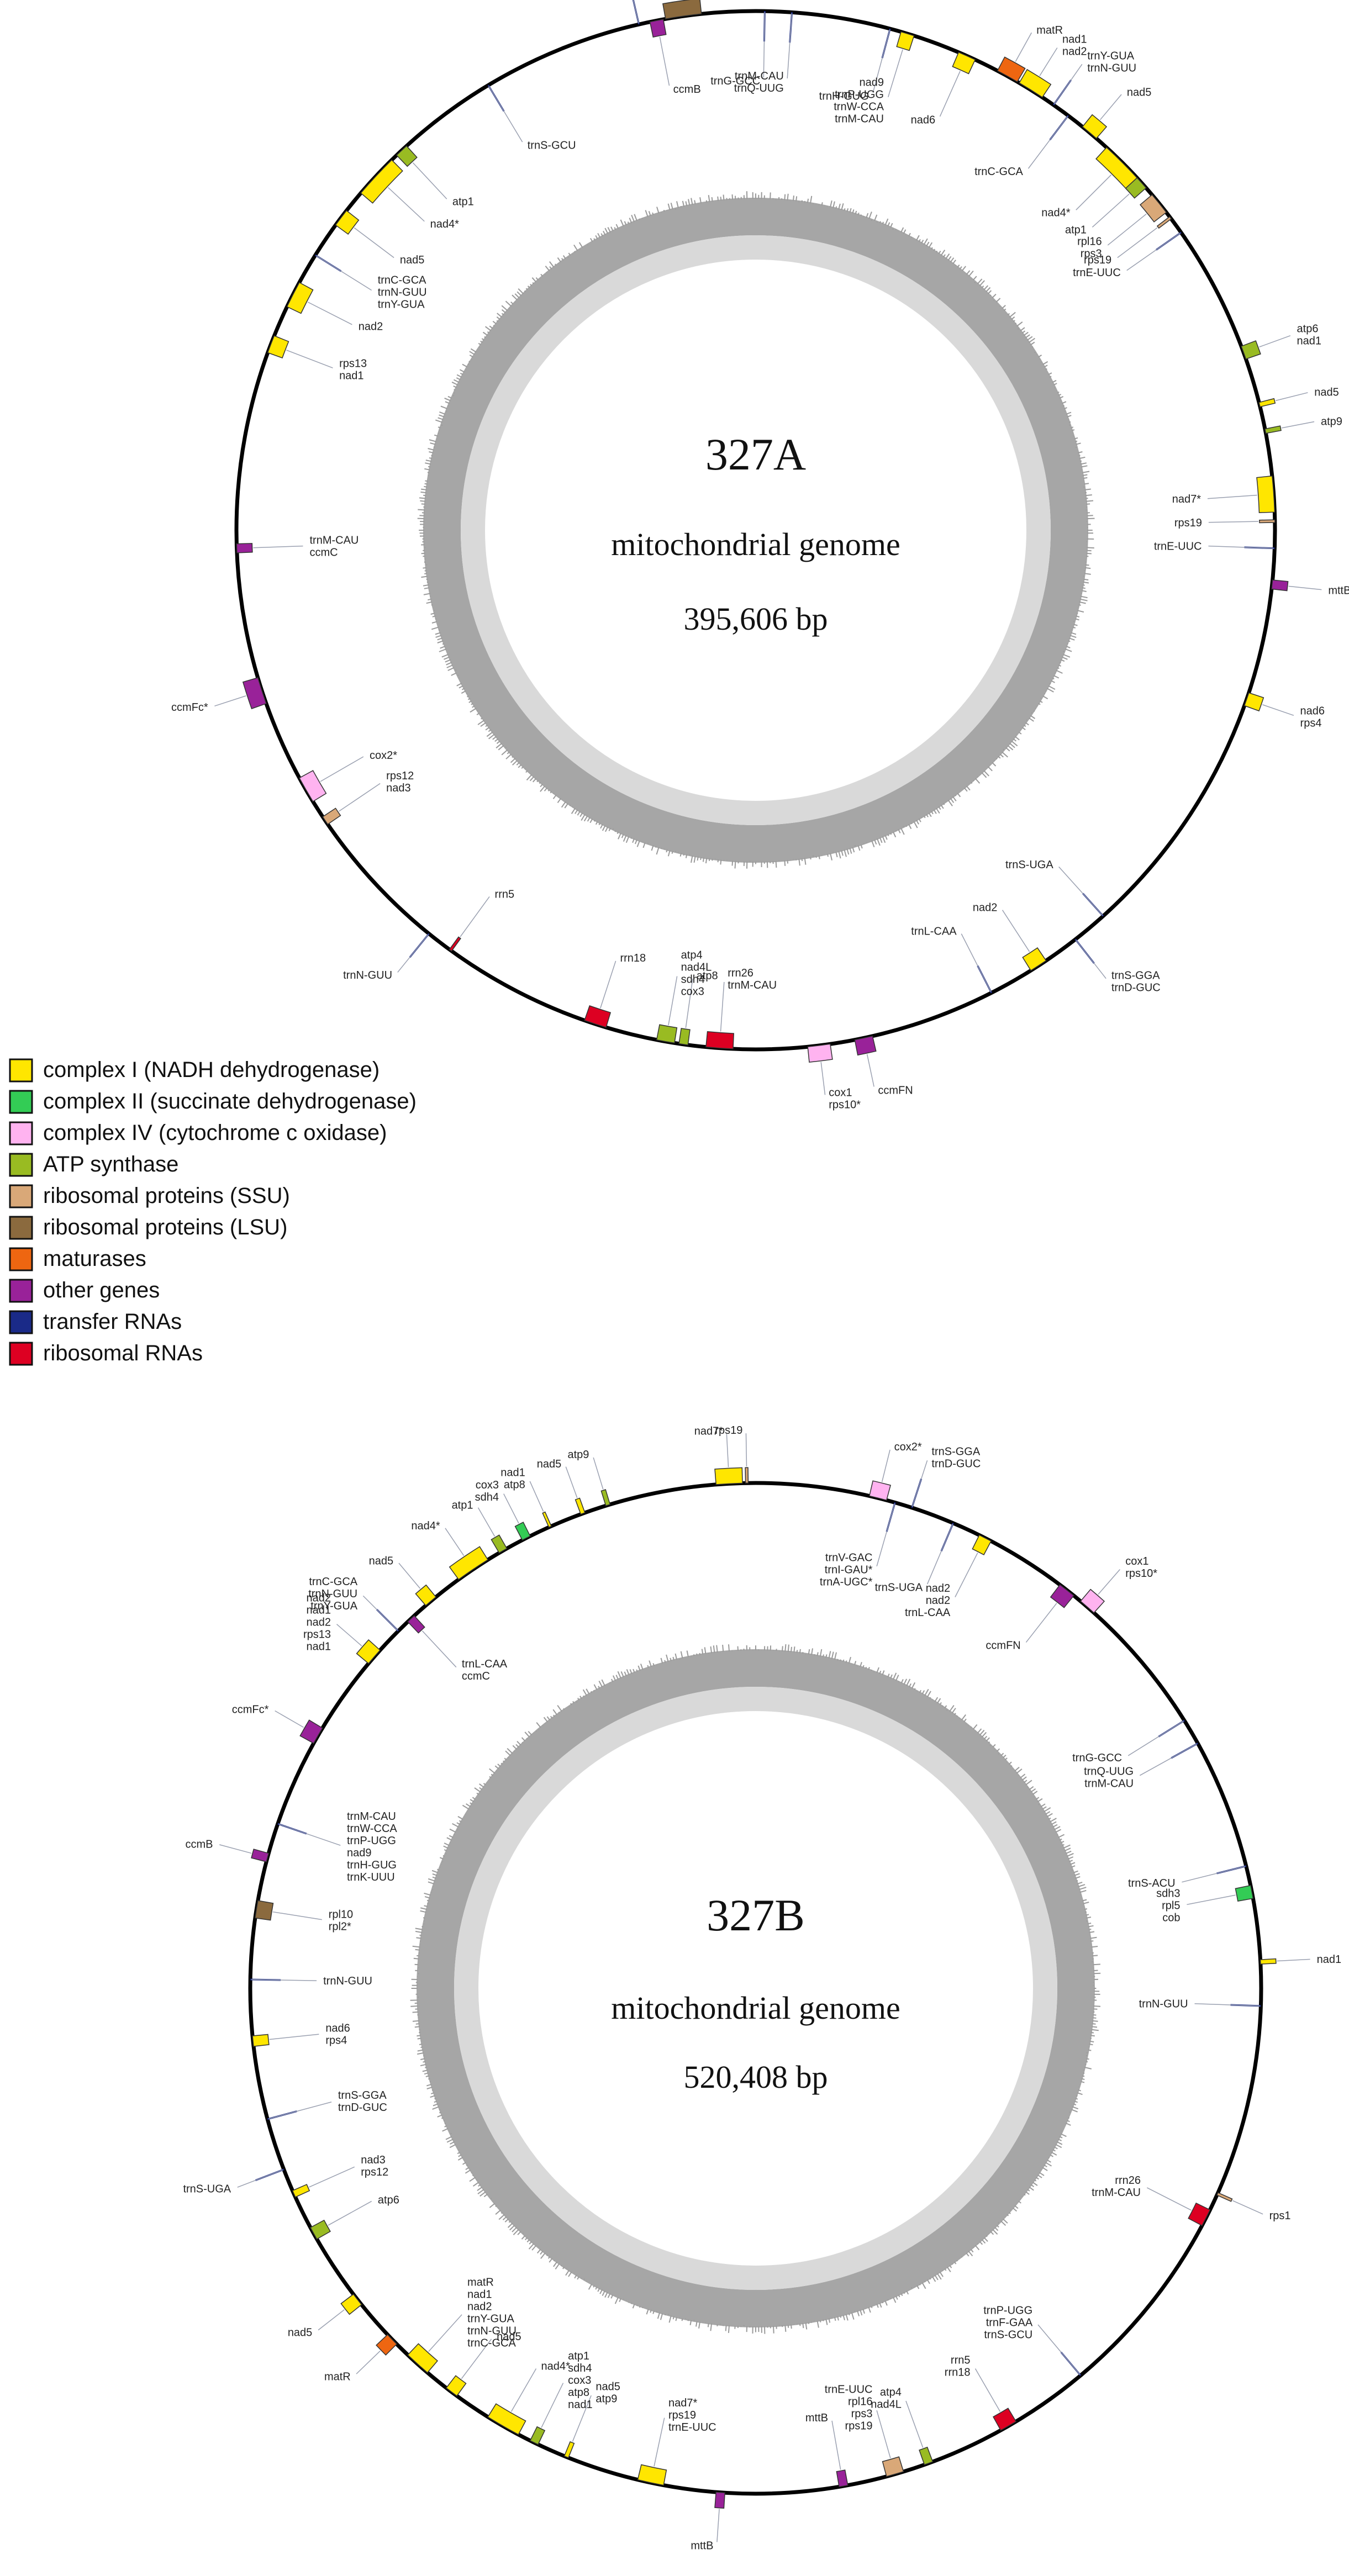 The height and width of the screenshot is (2576, 1349). I want to click on legend-label: ribosomal proteins (LSU), so click(165, 1227).